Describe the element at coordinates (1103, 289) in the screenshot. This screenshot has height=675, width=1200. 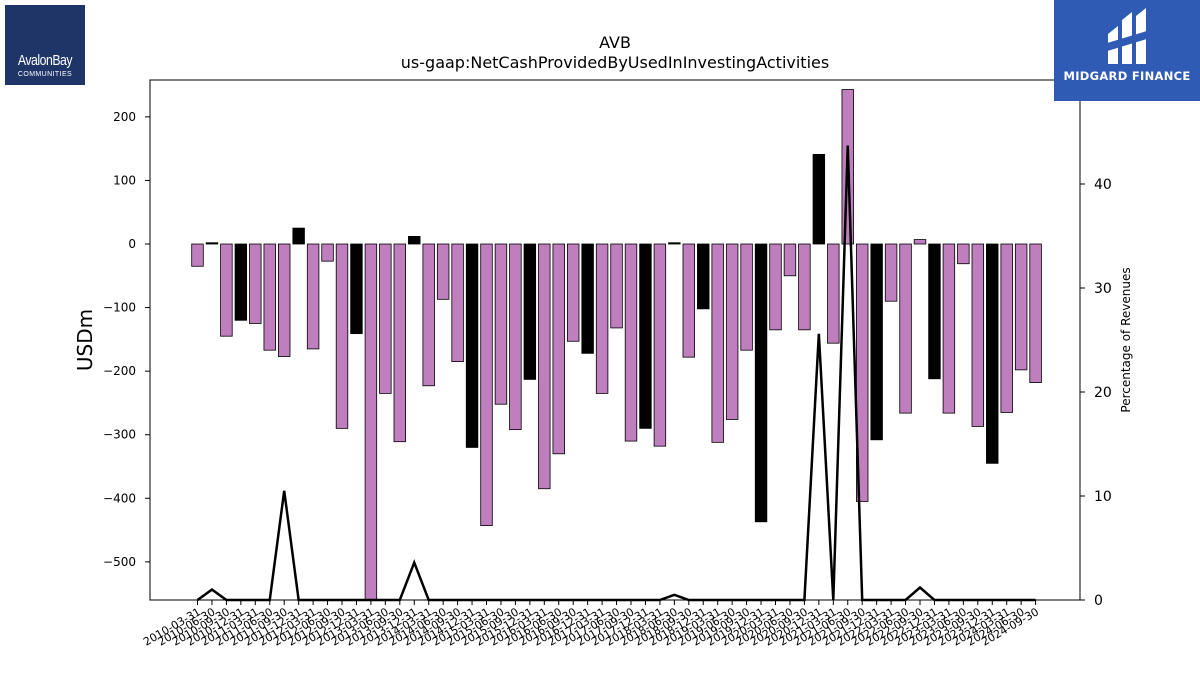
I see `y2-tick-label: 30` at that location.